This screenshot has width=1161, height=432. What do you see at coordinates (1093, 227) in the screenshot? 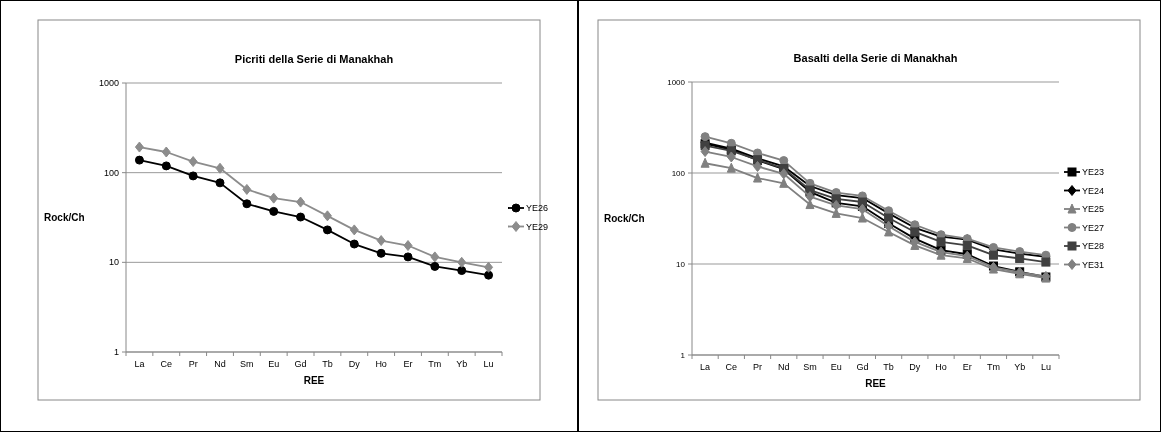
I see `legend-label: YE27` at bounding box center [1093, 227].